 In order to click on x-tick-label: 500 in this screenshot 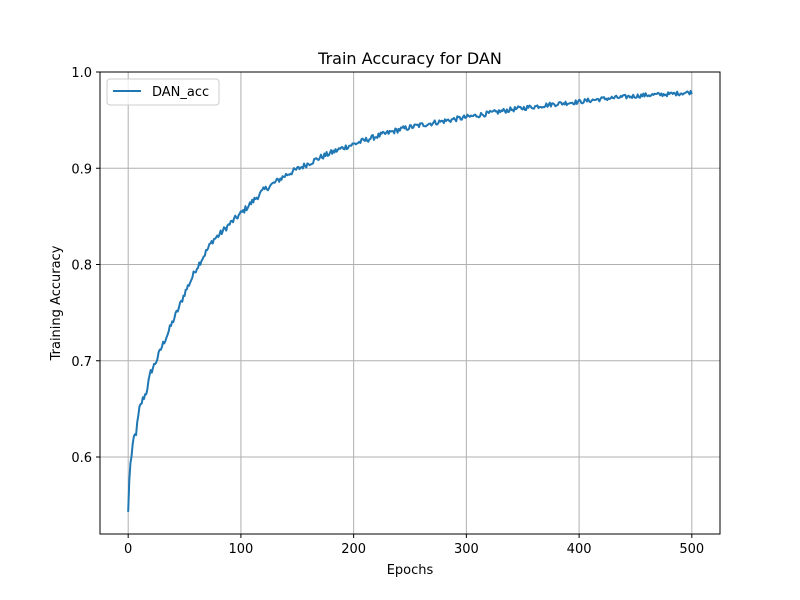, I will do `click(691, 549)`.